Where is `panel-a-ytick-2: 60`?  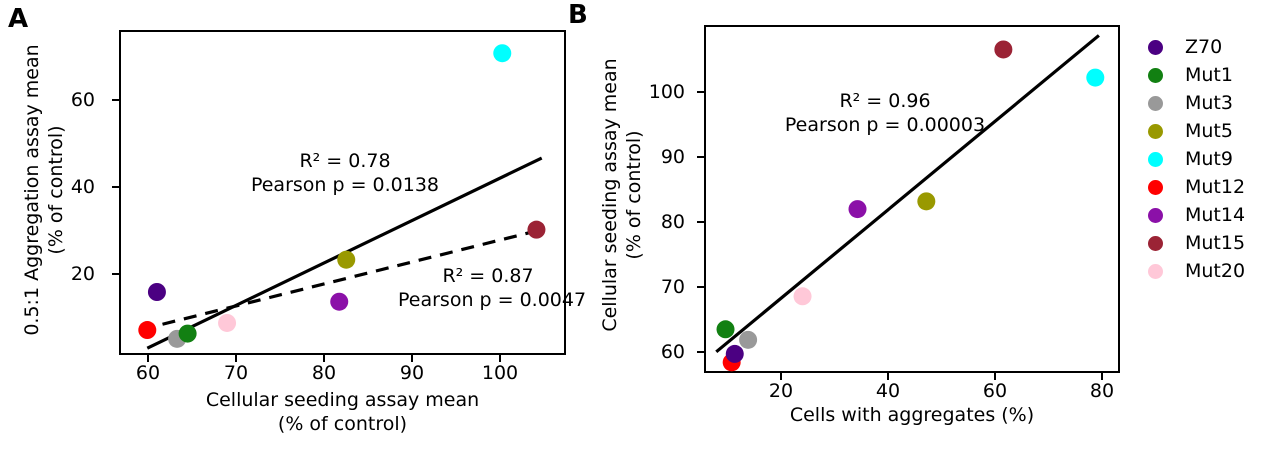
panel-a-ytick-2: 60 is located at coordinates (82, 100).